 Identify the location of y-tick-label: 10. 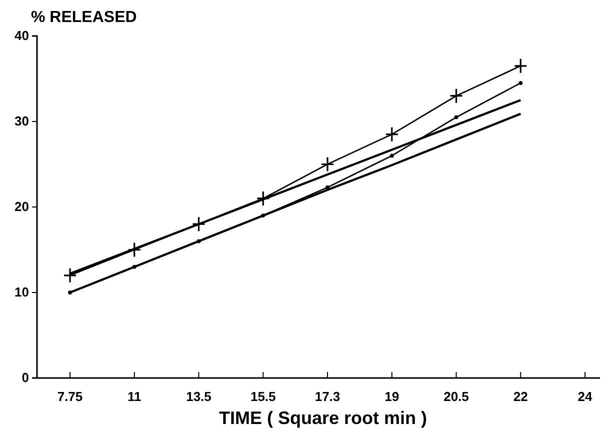
(21, 292).